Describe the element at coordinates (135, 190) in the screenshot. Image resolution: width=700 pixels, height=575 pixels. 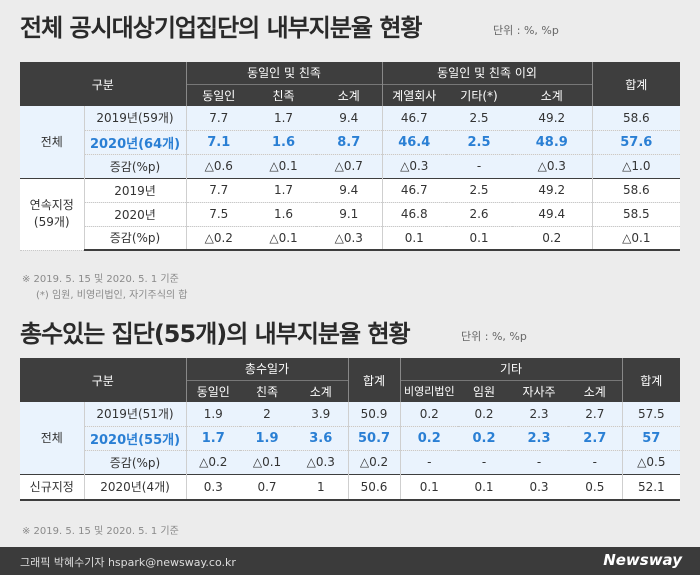
I see `row-label: 2019년` at that location.